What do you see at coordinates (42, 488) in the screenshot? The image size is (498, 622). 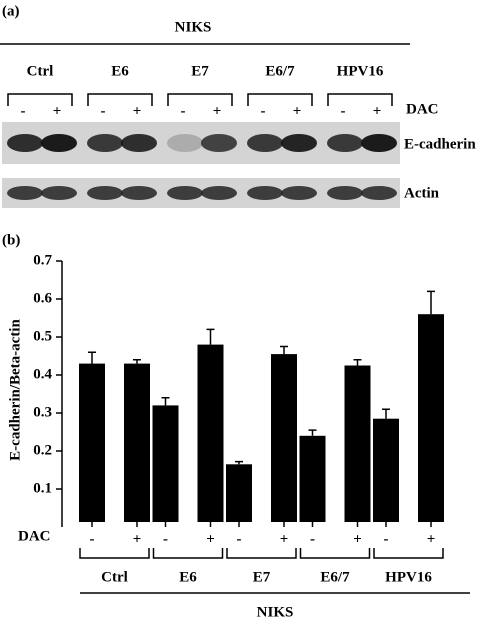 I see `y-tick-label: 0.1` at bounding box center [42, 488].